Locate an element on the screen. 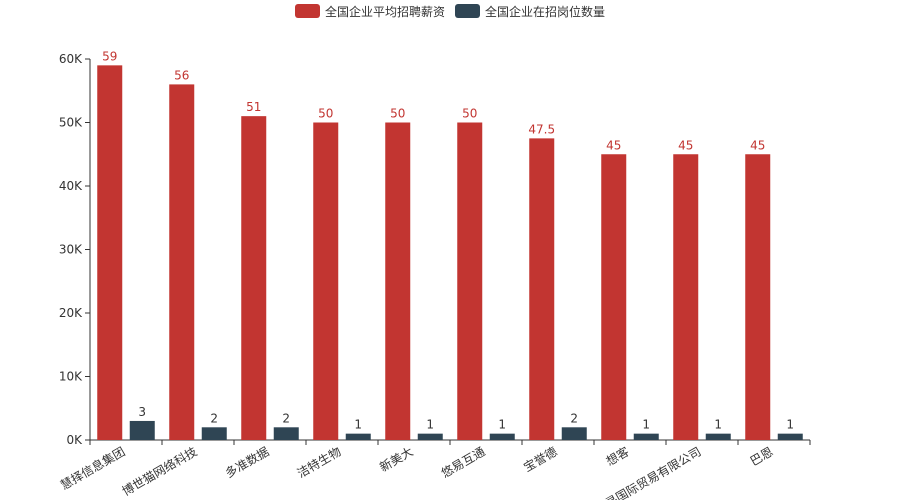 The width and height of the screenshot is (900, 504). legend-label: 全国企业平均招聘薪资 is located at coordinates (385, 11).